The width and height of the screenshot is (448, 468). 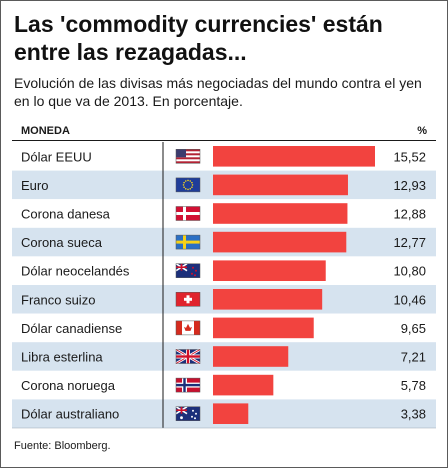 What do you see at coordinates (188, 242) in the screenshot?
I see `flag-sweden-icon` at bounding box center [188, 242].